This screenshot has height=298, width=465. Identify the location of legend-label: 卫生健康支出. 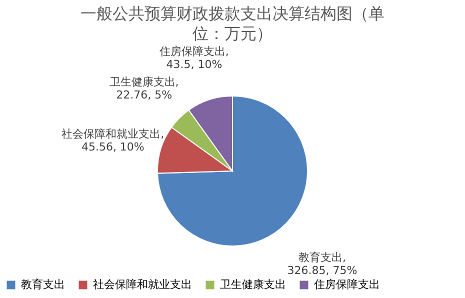
(253, 284).